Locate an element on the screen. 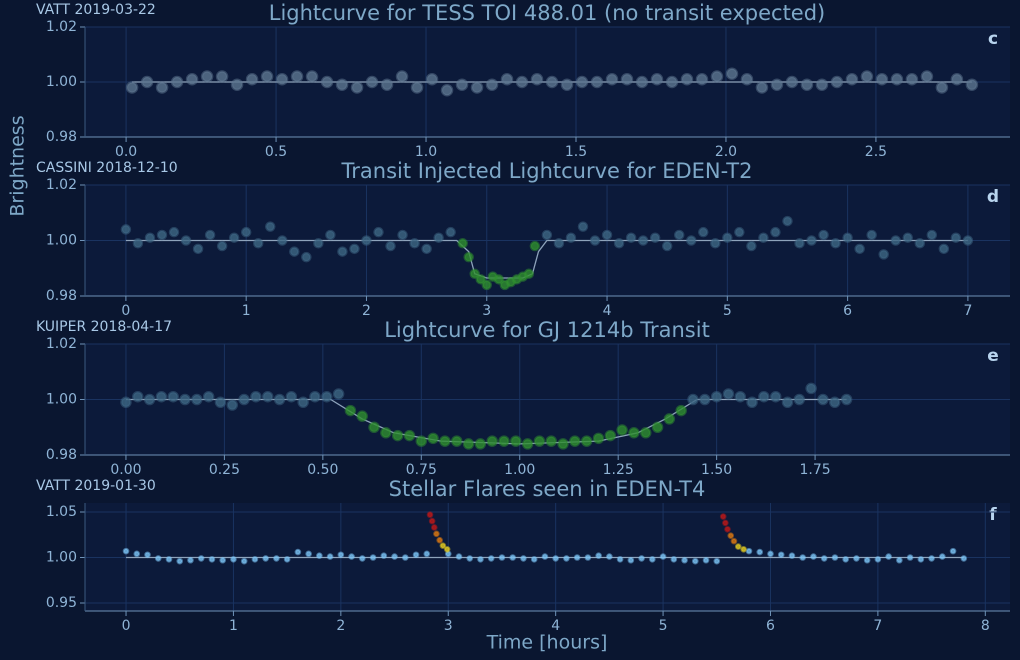  y-tick-label: 0.95 is located at coordinates (61, 603).